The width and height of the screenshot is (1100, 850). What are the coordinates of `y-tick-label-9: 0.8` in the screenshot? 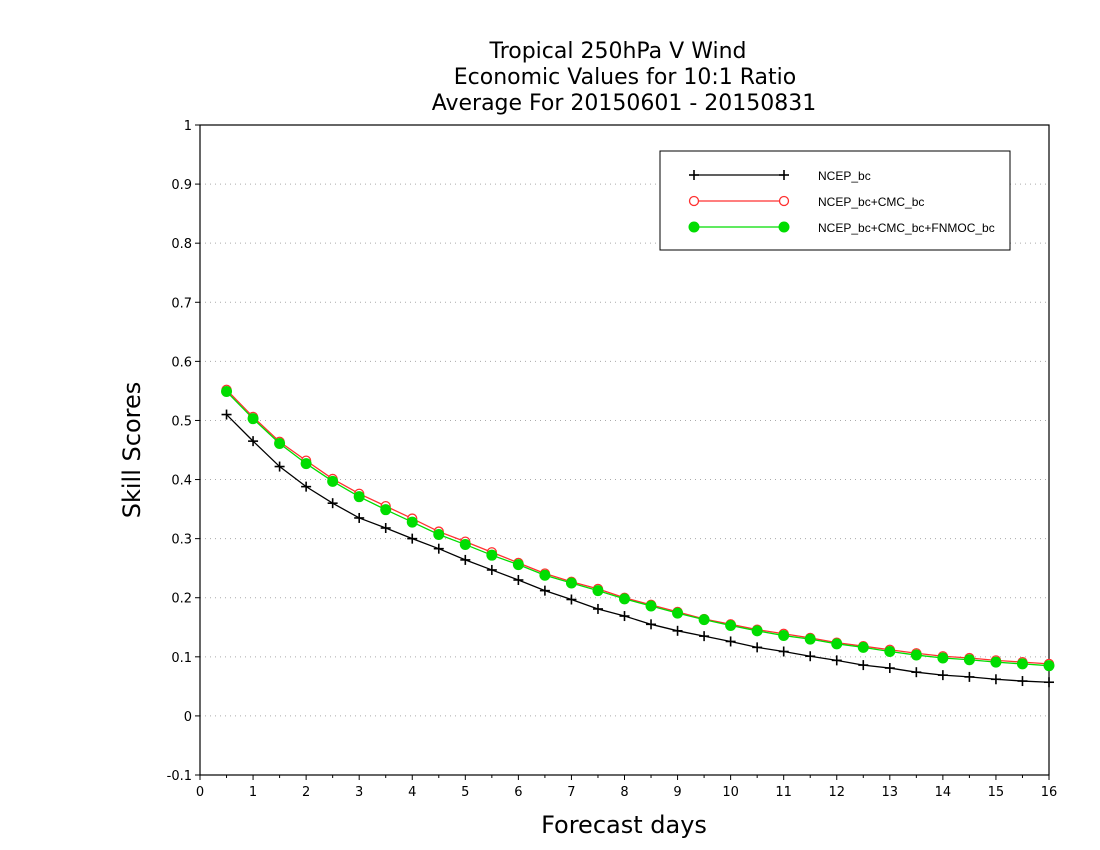 It's located at (181, 244).